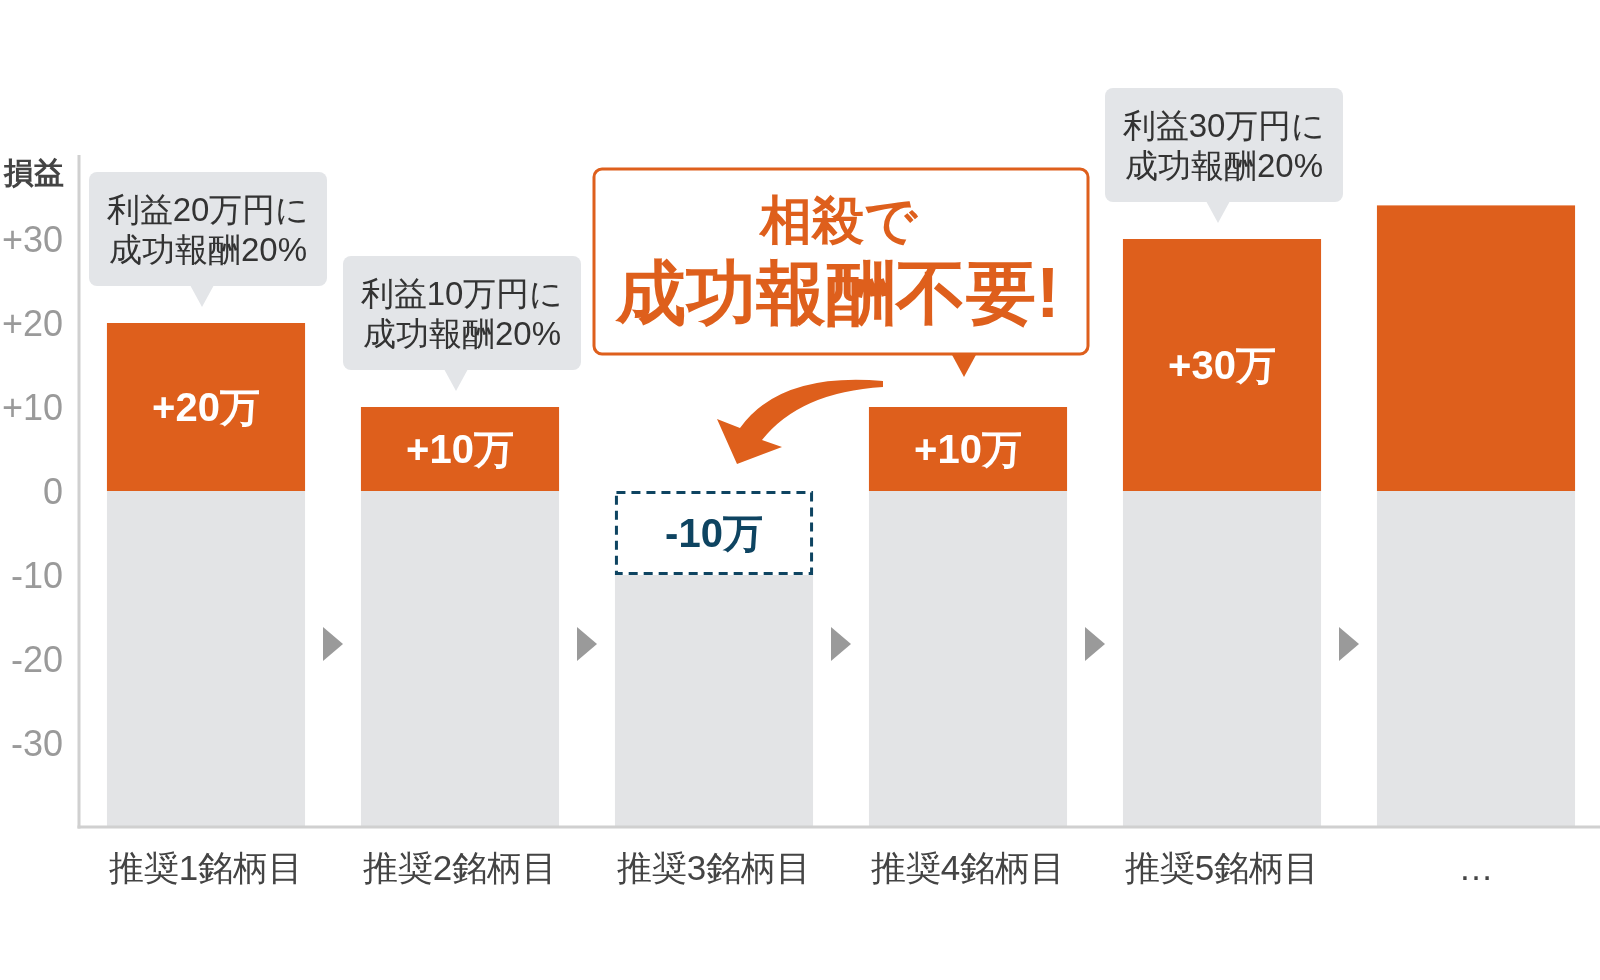 The image size is (1600, 980). Describe the element at coordinates (32, 407) in the screenshot. I see `y-tick-label: +10` at that location.